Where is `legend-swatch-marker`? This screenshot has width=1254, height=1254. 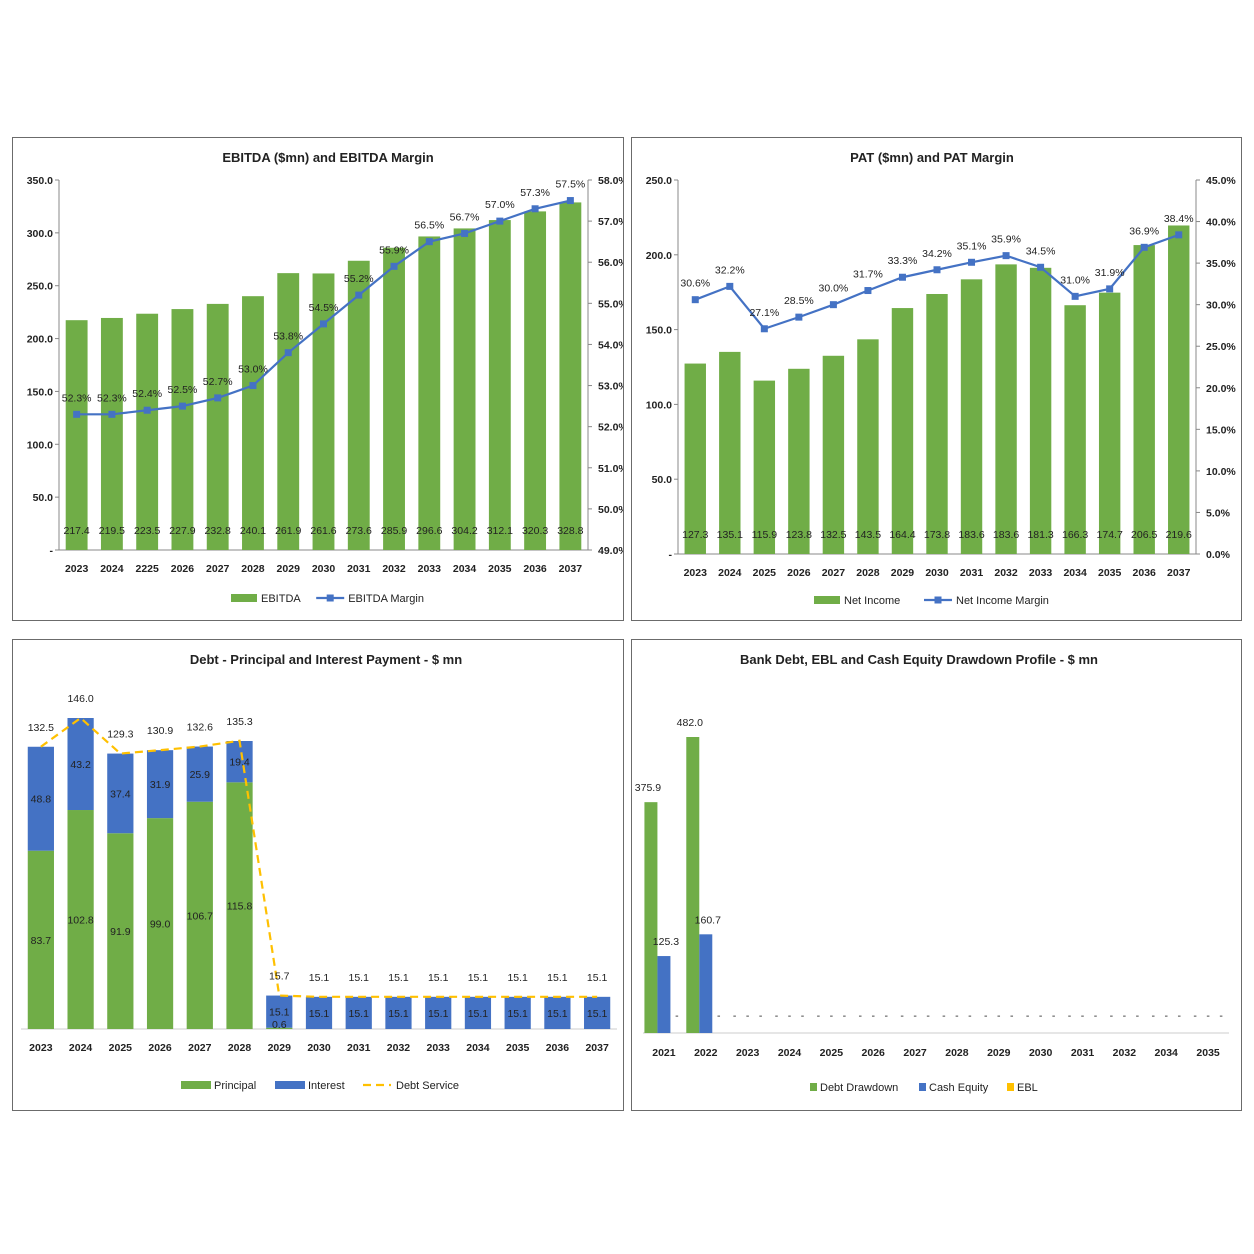
legend-swatch-marker is located at coordinates (938, 600).